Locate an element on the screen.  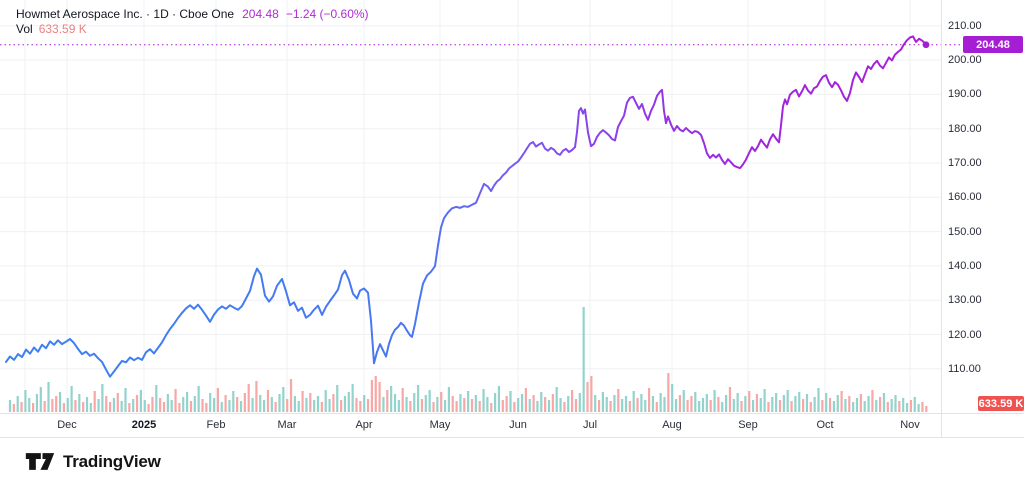
last-price-badge: 204.48 is located at coordinates (993, 44).